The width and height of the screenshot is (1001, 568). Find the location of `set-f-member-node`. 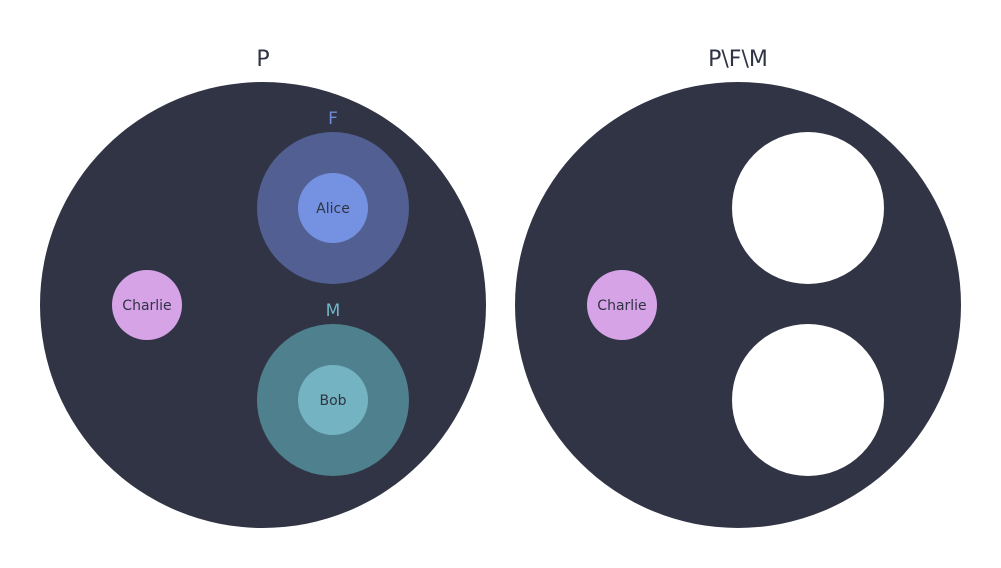

set-f-member-node is located at coordinates (333, 208).